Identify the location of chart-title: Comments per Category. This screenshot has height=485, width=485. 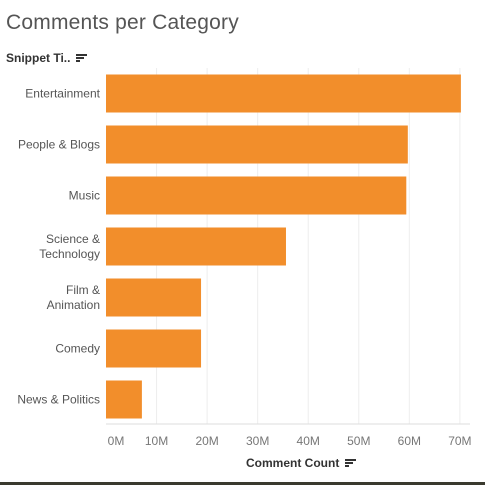
(122, 22).